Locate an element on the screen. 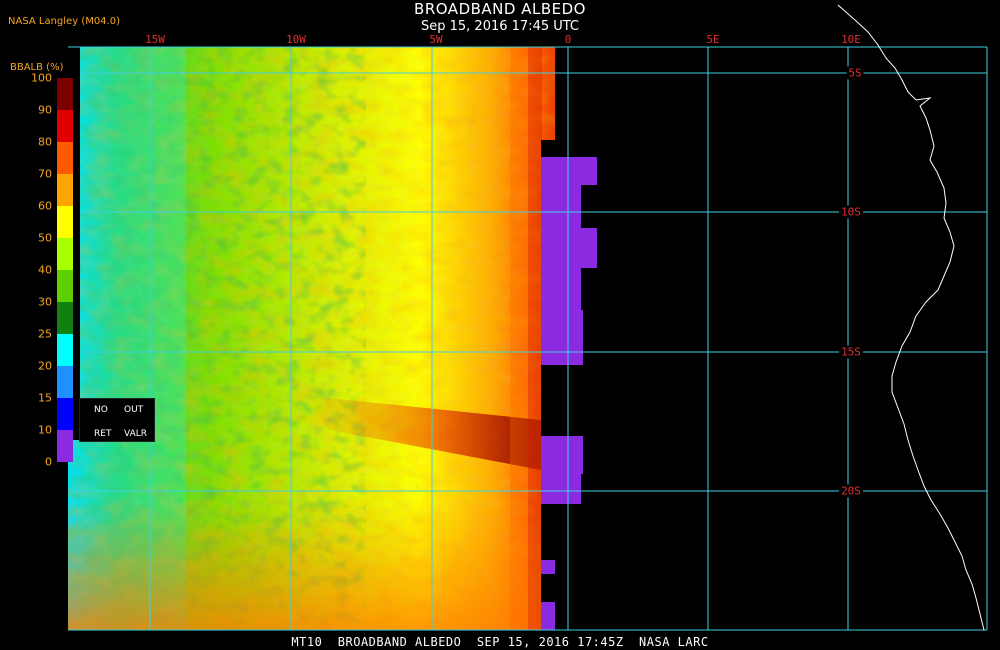 The height and width of the screenshot is (650, 1000). colorbar-tick-label: 70 is located at coordinates (45, 174).